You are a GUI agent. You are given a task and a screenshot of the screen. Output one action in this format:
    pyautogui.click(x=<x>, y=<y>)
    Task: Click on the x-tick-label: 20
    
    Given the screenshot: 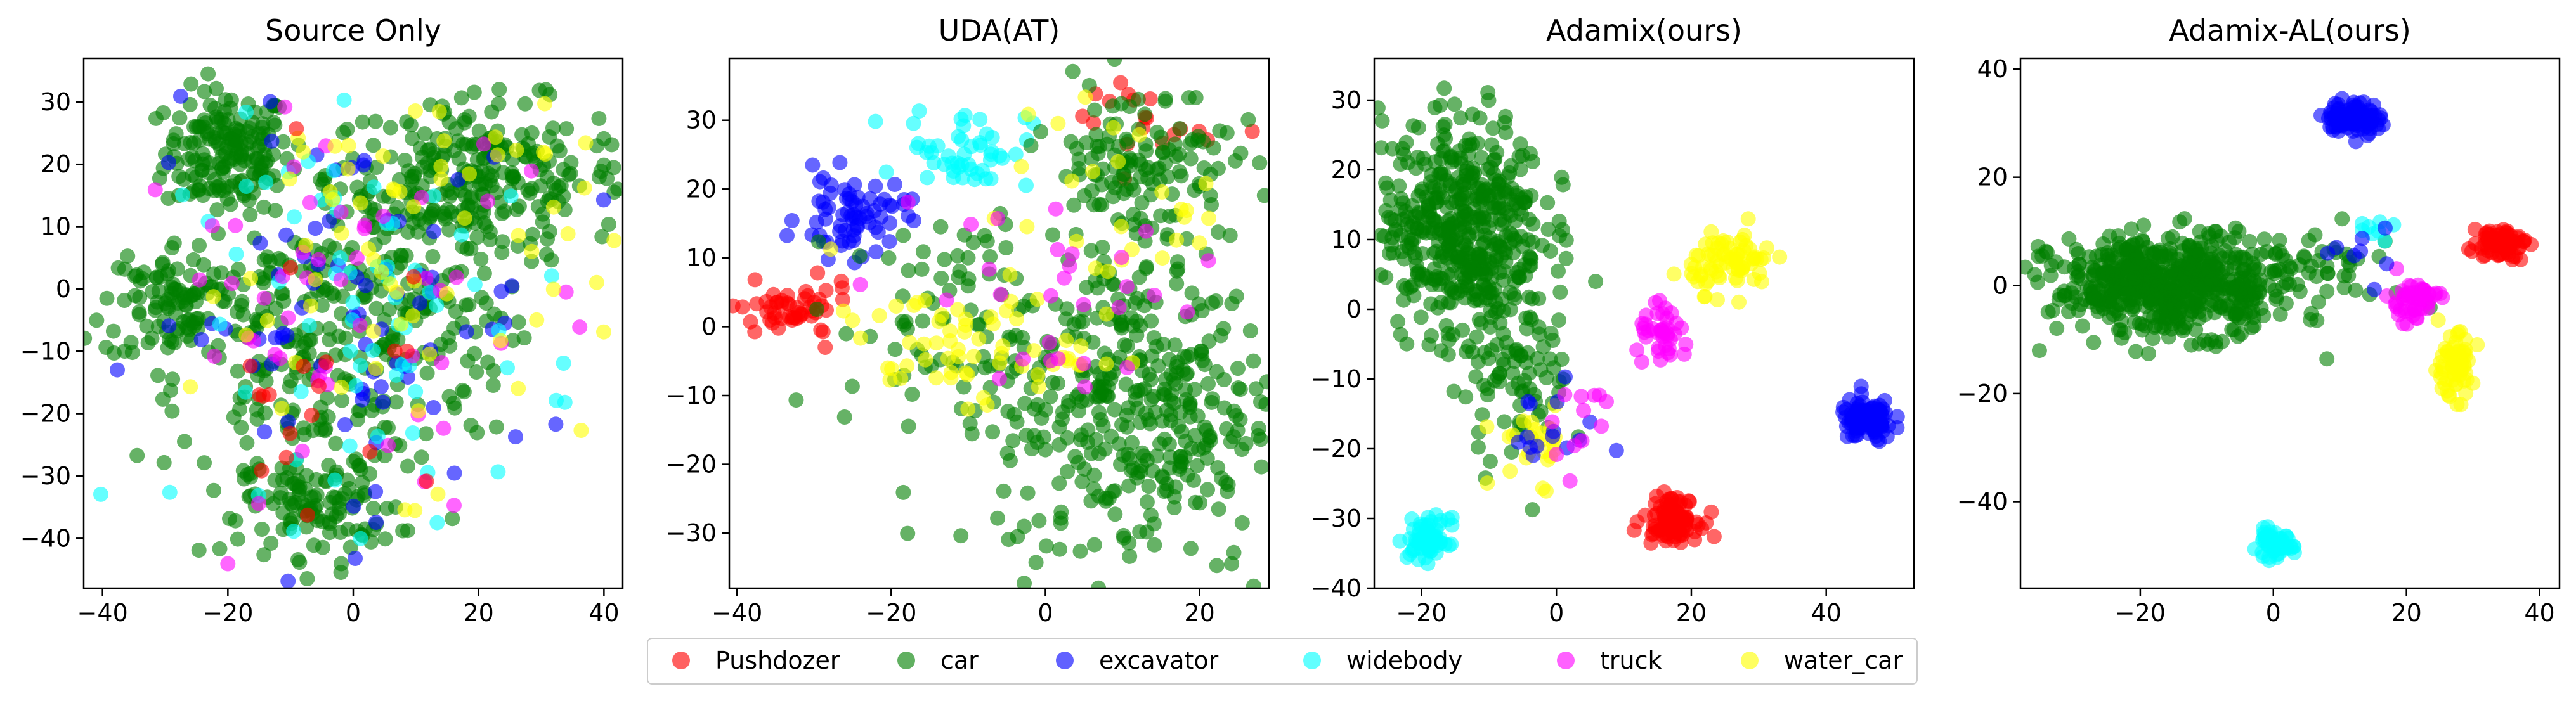 What is the action you would take?
    pyautogui.click(x=1199, y=613)
    